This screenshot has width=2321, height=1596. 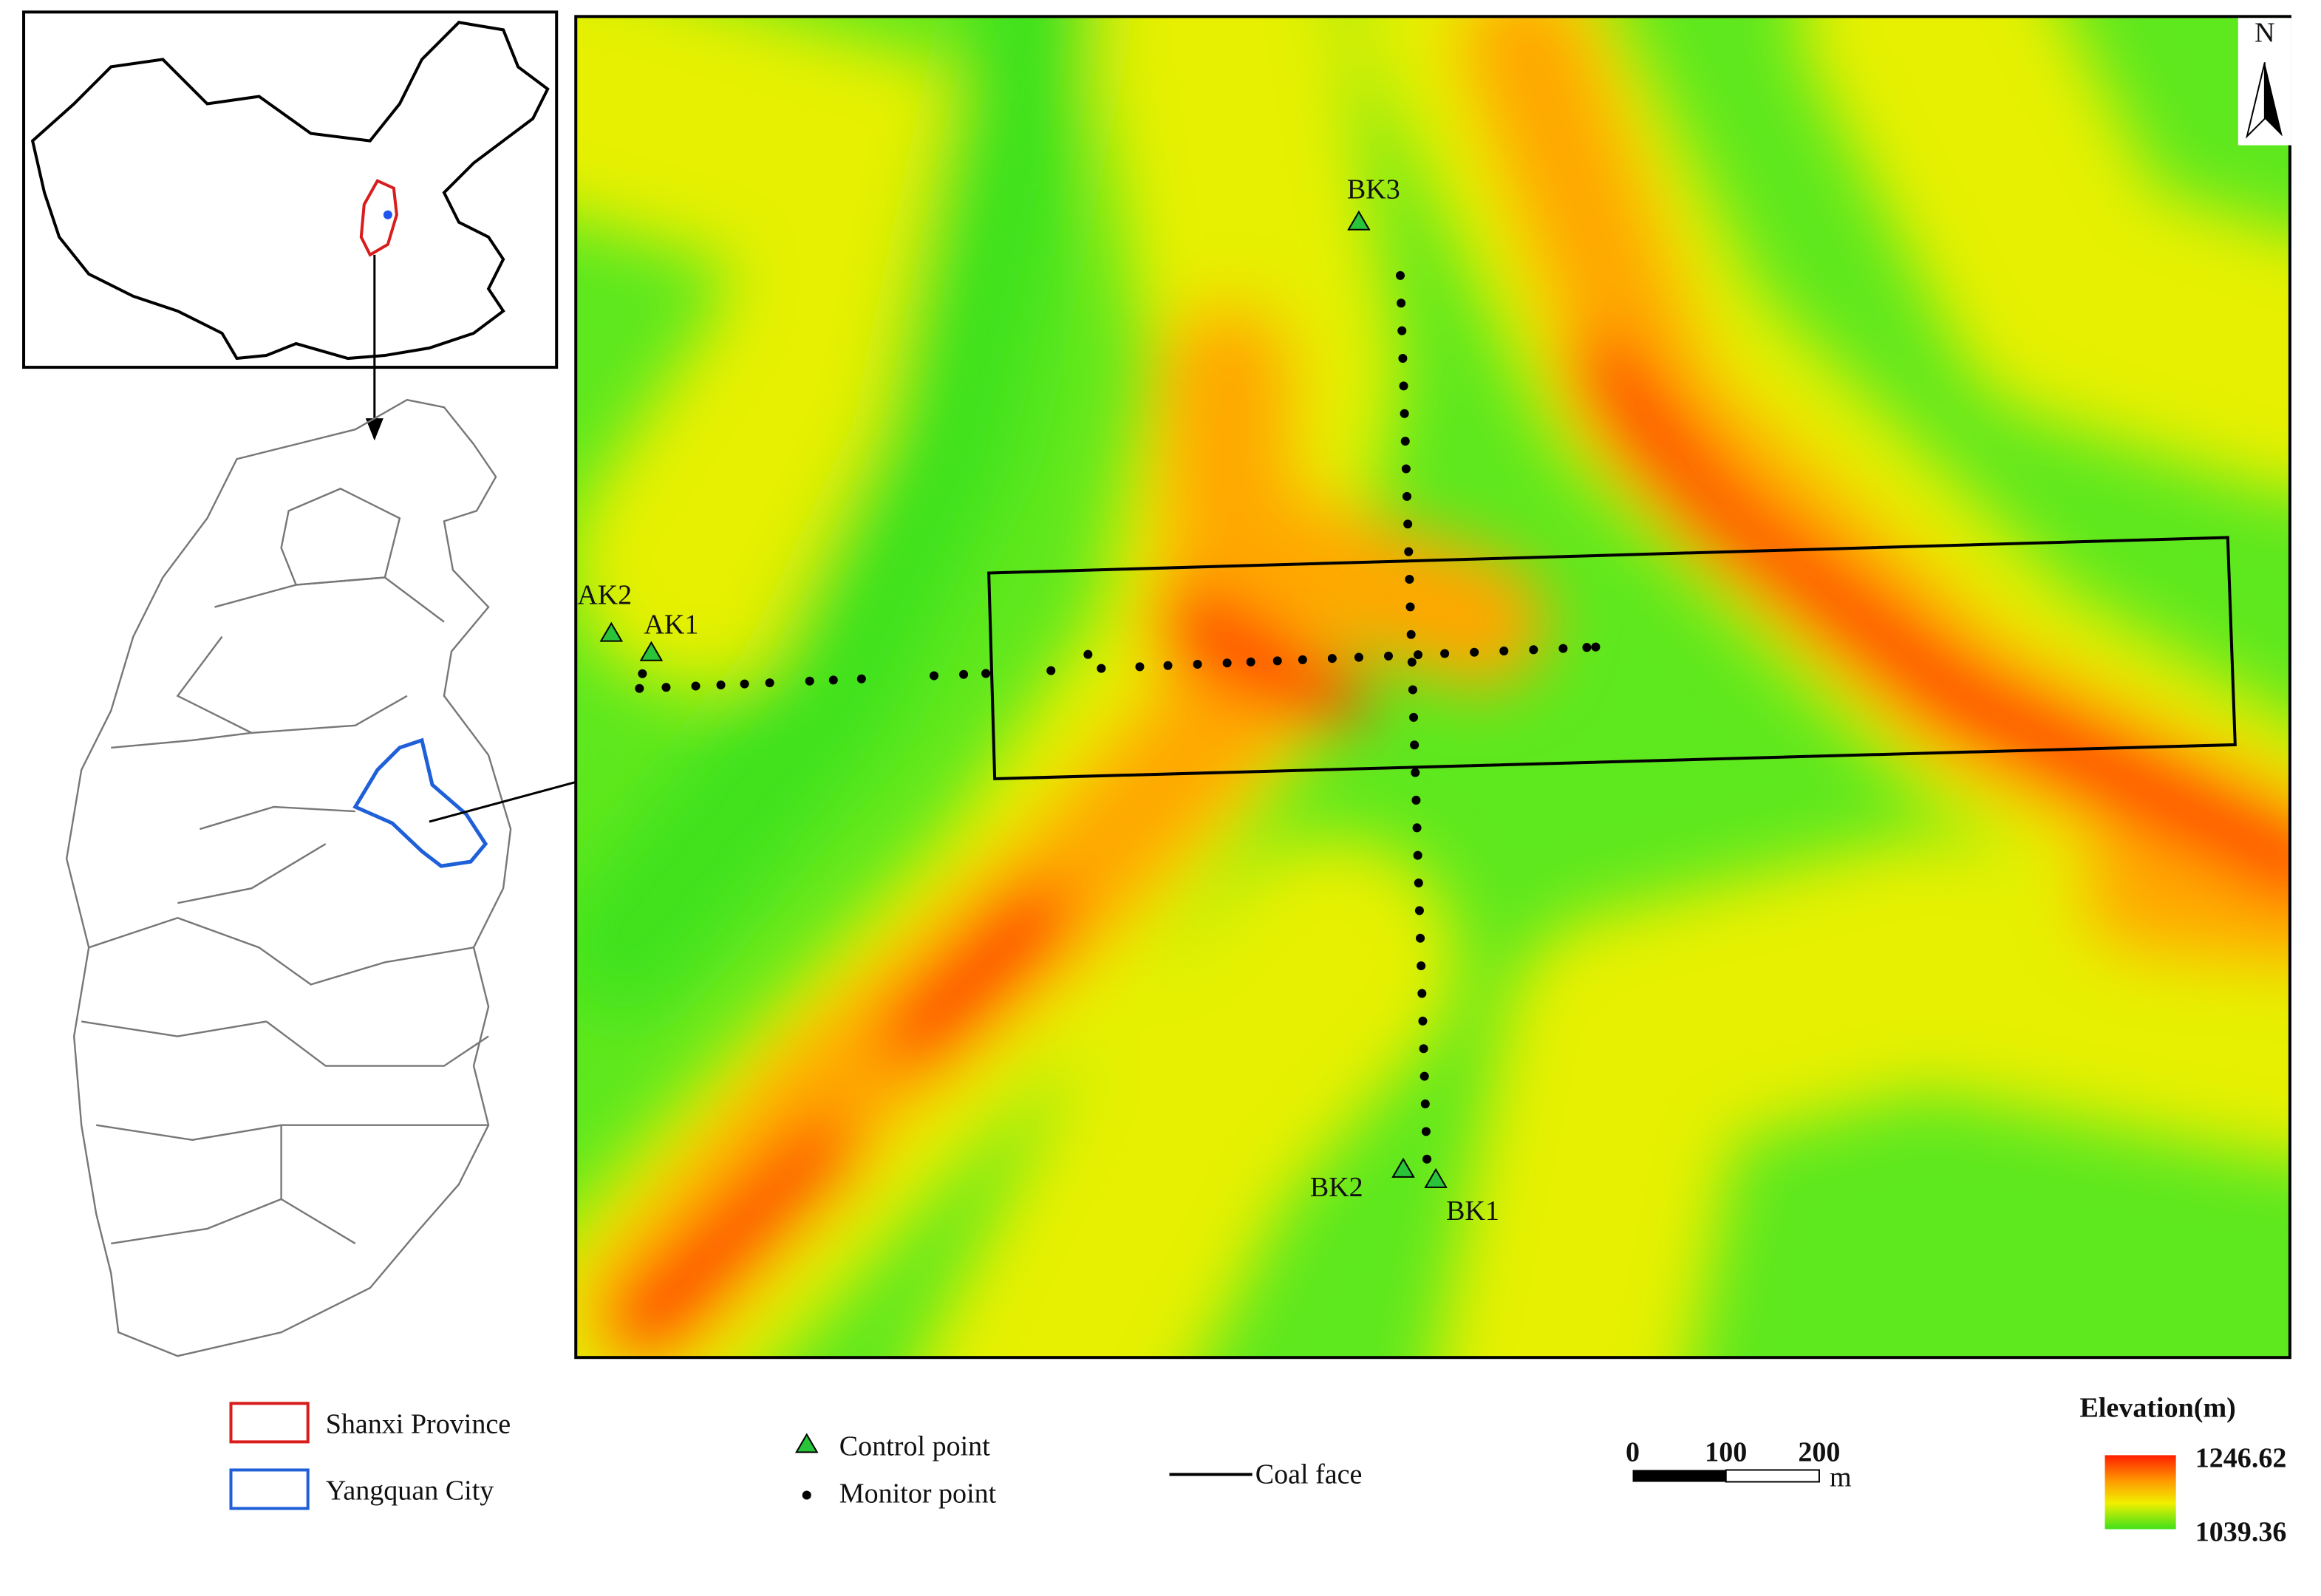 I want to click on control-point-label: AK1, so click(x=671, y=625).